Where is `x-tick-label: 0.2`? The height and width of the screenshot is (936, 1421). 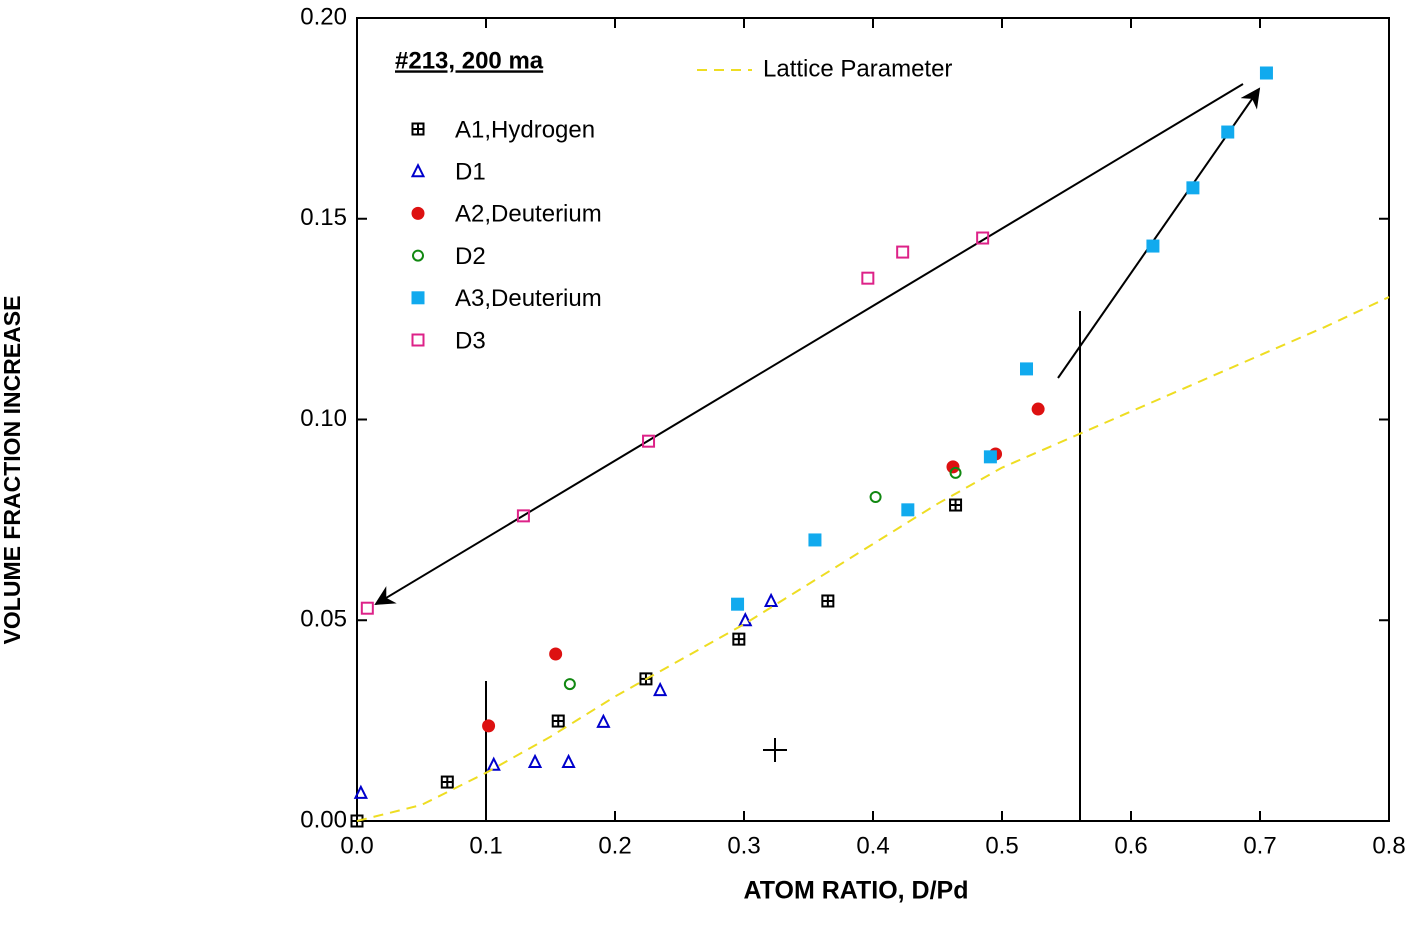
x-tick-label: 0.2 is located at coordinates (614, 845).